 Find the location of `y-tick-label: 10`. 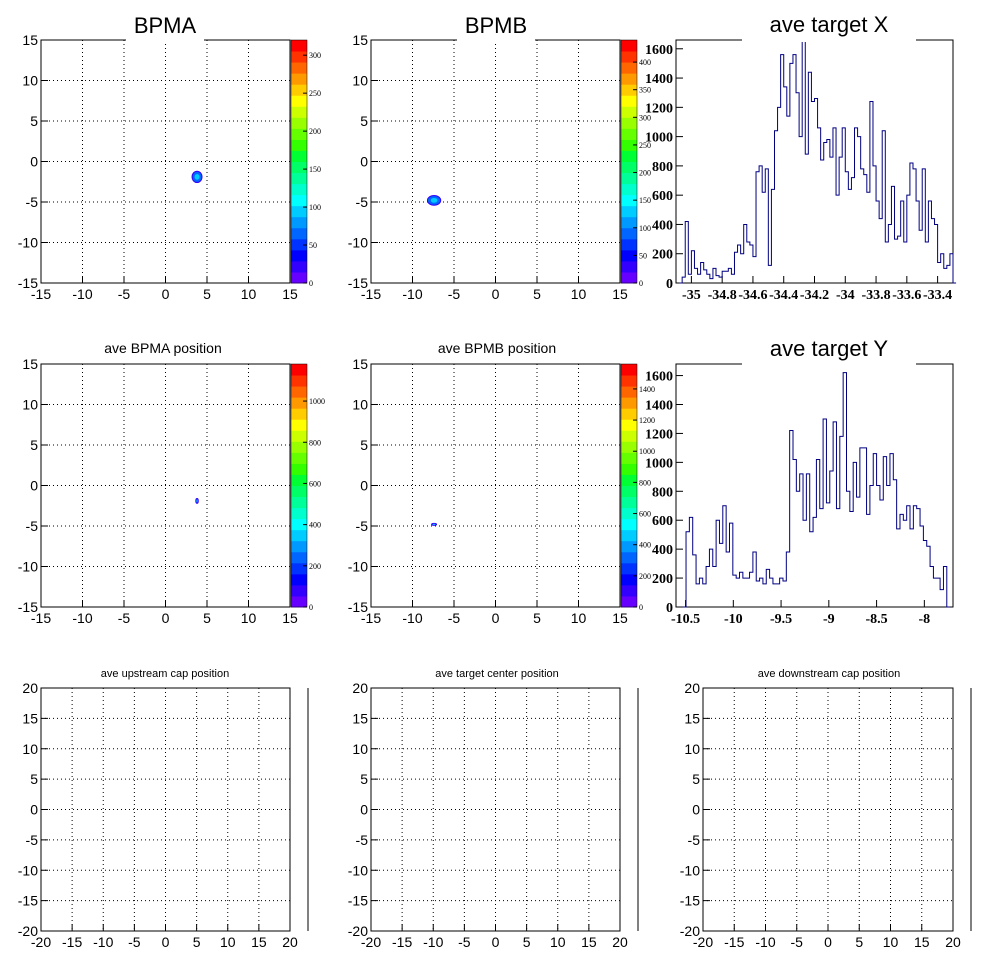

y-tick-label: 10 is located at coordinates (30, 749).